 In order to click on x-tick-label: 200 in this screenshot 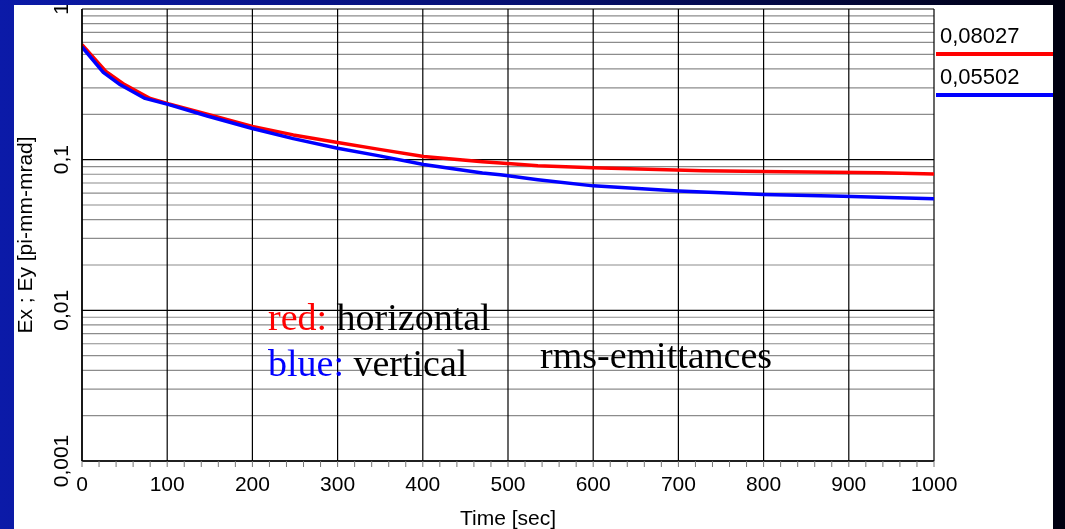, I will do `click(252, 483)`.